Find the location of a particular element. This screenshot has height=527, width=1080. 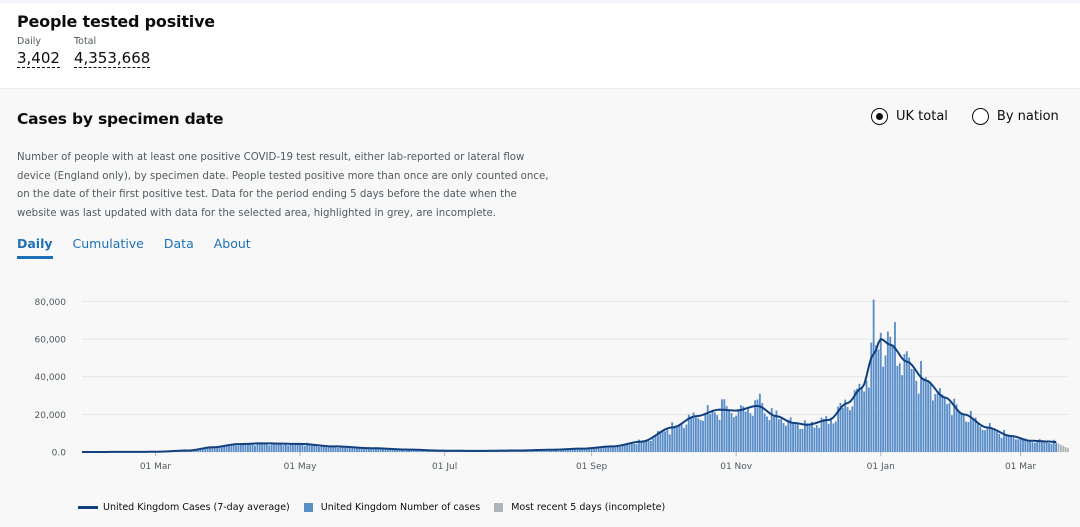

legend-item-incomplete: Most recent 5 days (incomplete) is located at coordinates (579, 507).